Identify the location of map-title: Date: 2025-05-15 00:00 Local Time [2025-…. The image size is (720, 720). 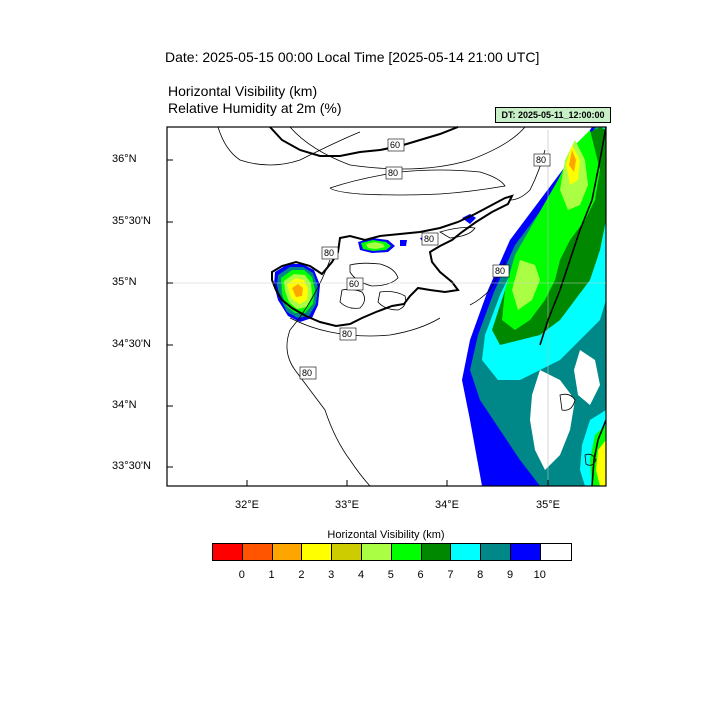
(352, 57).